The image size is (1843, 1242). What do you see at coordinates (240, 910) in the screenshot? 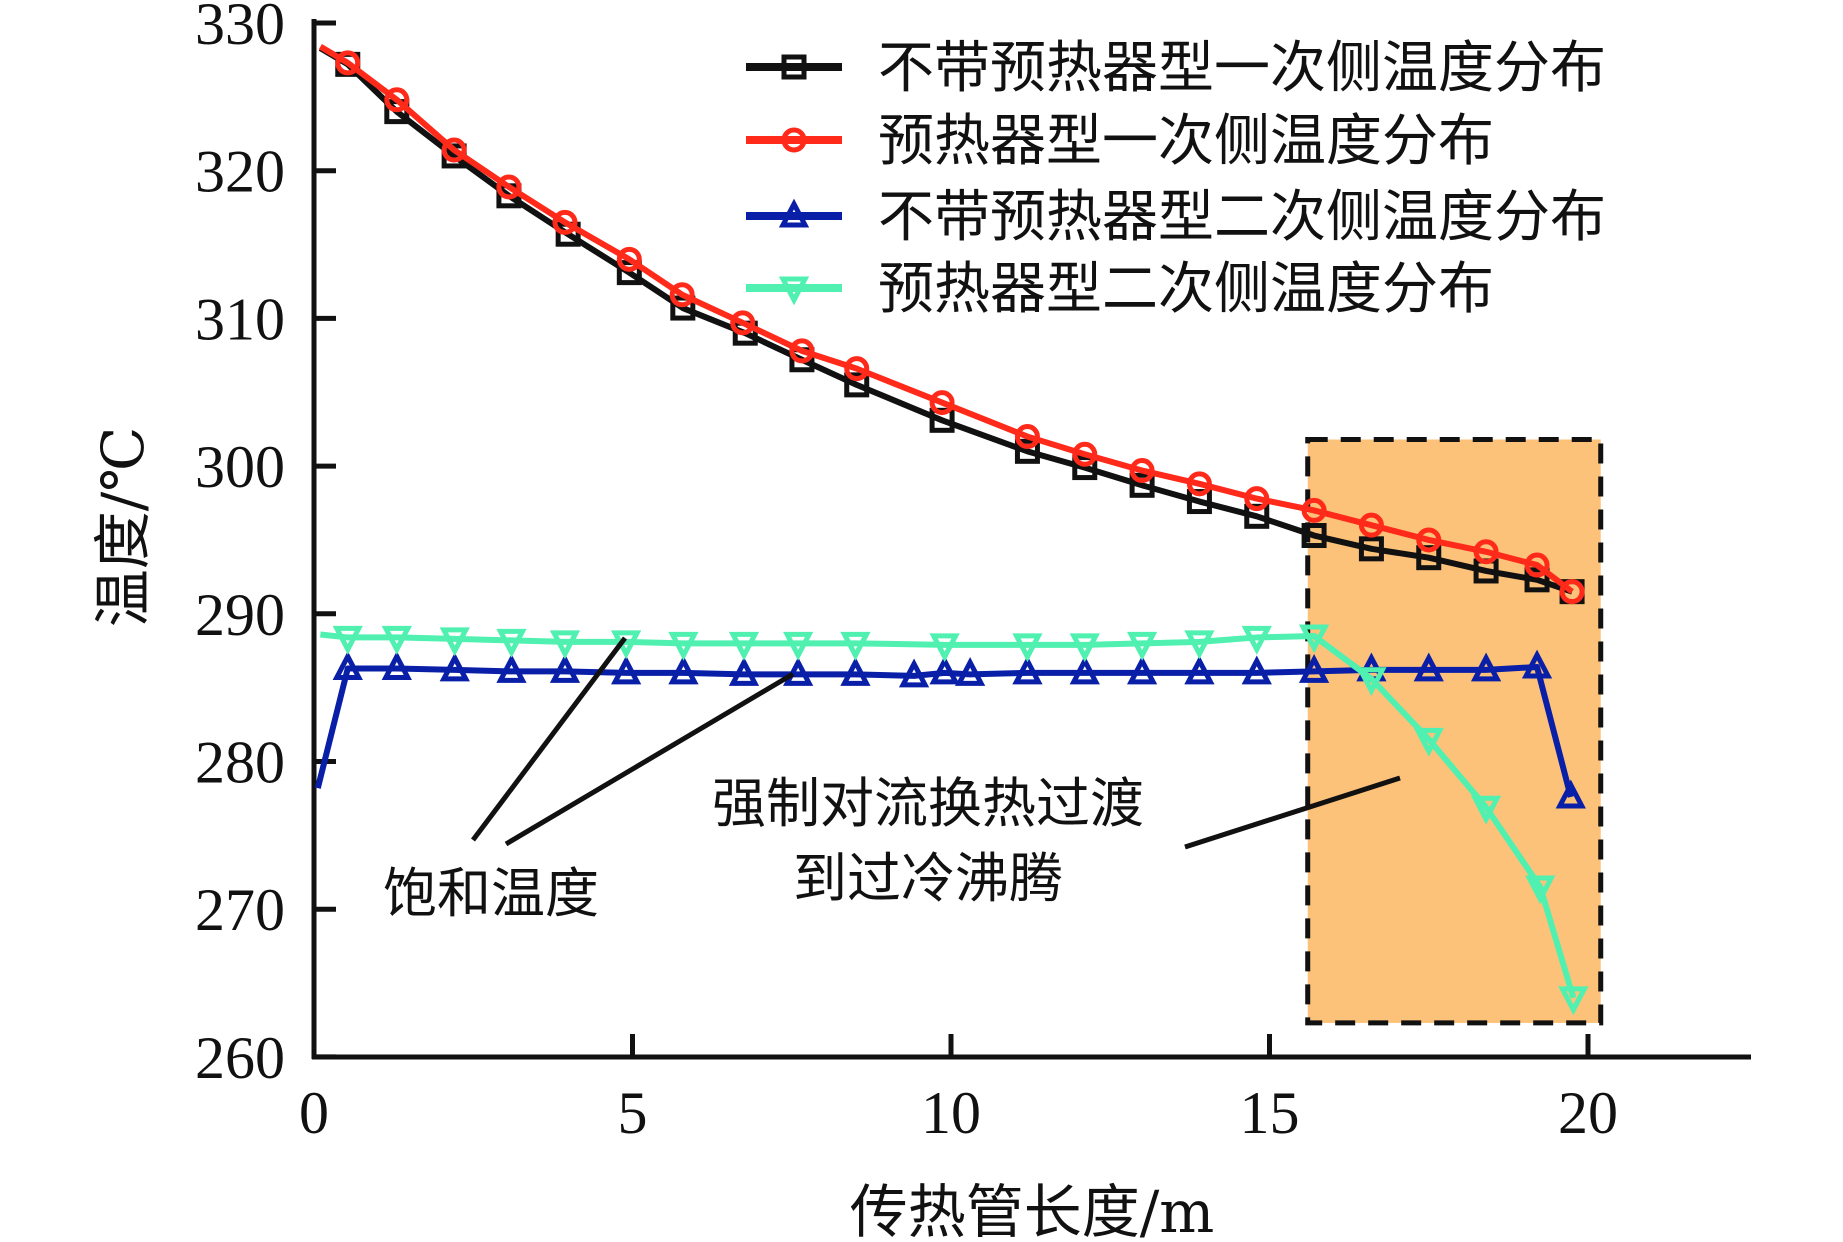
I see `y-tick-label: 270` at bounding box center [240, 910].